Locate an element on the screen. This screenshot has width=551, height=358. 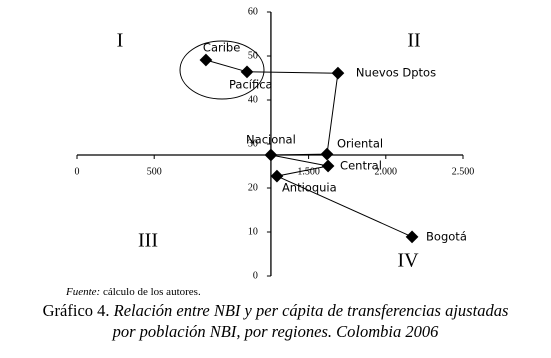
quadrant-label: II is located at coordinates (413, 41).